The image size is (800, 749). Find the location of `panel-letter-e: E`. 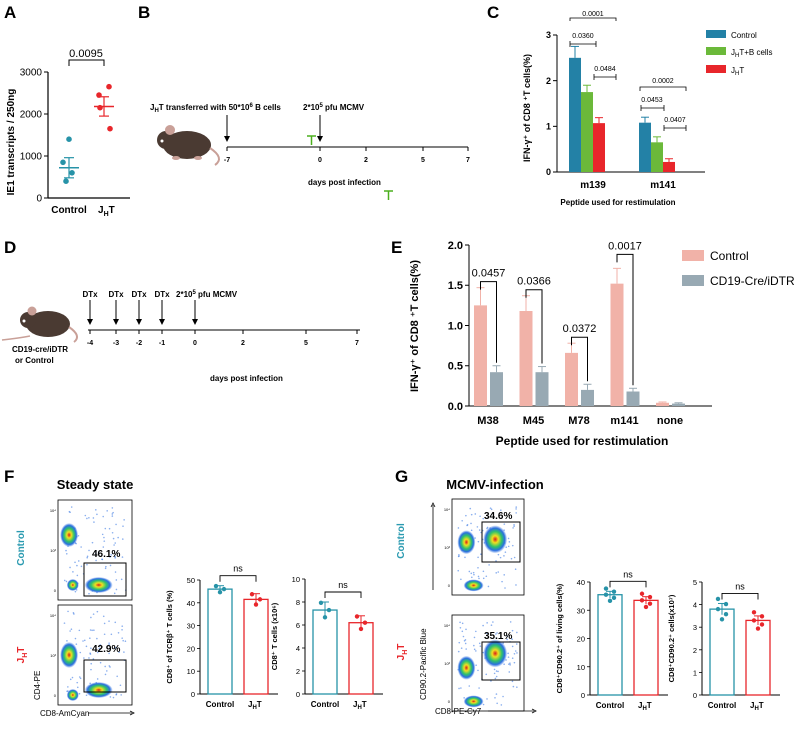

panel-letter-e: E is located at coordinates (396, 247).